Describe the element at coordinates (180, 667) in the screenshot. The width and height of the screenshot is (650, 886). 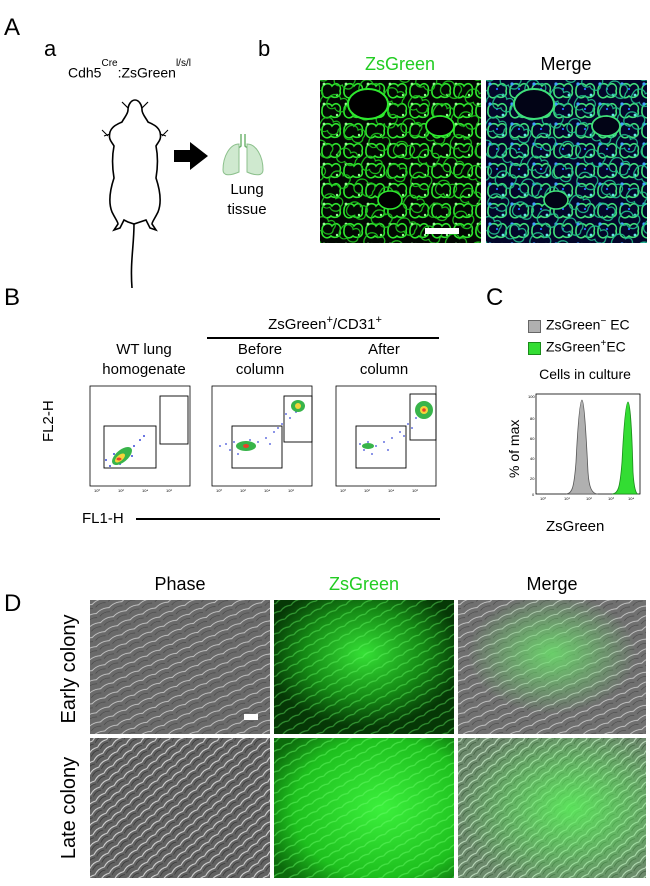
I see `early-phase-micrograph` at that location.